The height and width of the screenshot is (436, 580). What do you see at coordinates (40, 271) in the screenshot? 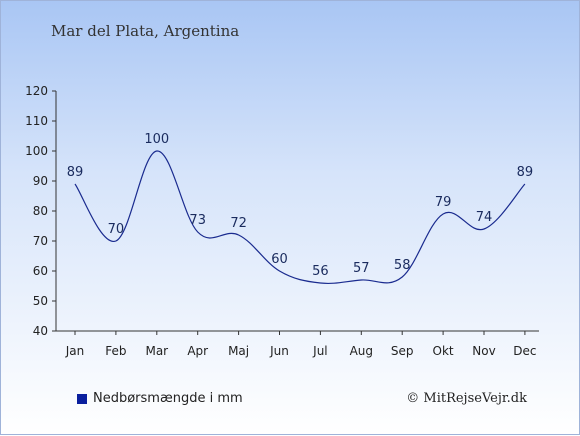
I see `y-tick-label: 60` at bounding box center [40, 271].